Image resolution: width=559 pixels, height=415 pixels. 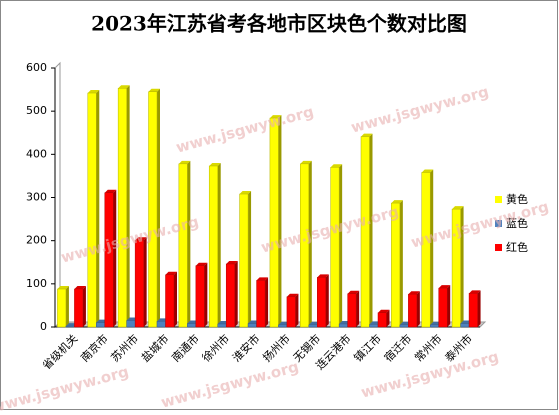 I want to click on chart-title: 2023年江苏省考各地市区块色个数对比图, so click(x=279, y=24).